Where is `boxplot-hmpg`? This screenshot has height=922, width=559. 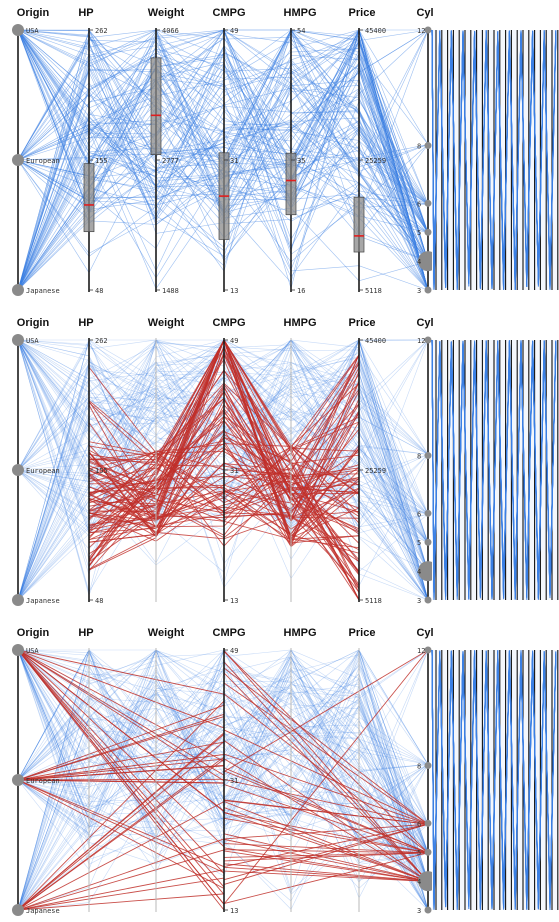 boxplot-hmpg is located at coordinates (291, 184).